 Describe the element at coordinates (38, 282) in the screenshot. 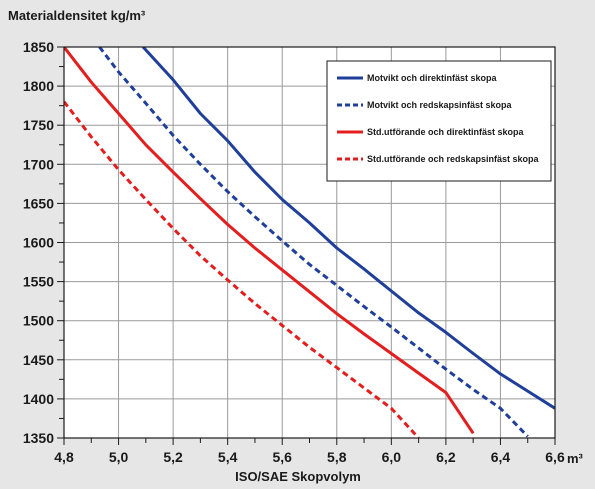

I see `y-tick-label: 1550` at that location.